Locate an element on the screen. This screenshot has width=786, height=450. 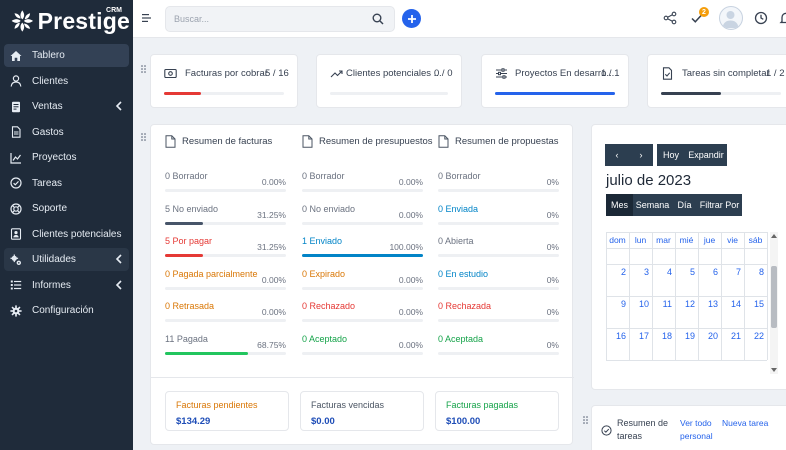
status-row-label: 0 Retrasada is located at coordinates (190, 306).